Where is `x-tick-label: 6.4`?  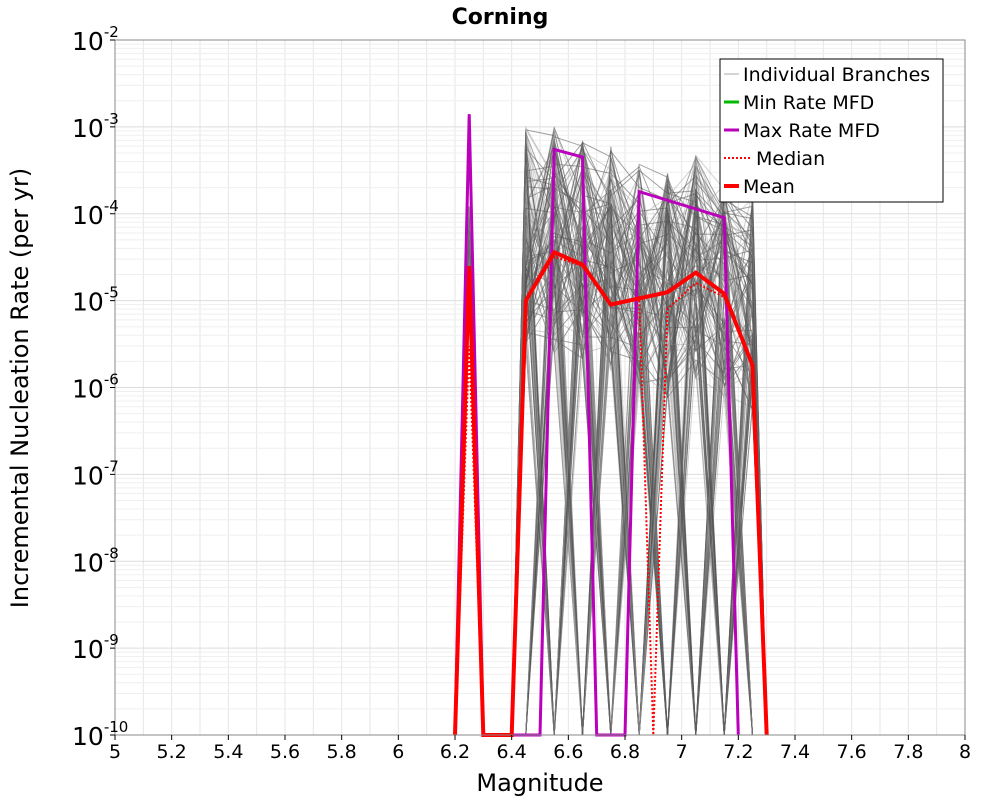 x-tick-label: 6.4 is located at coordinates (512, 752).